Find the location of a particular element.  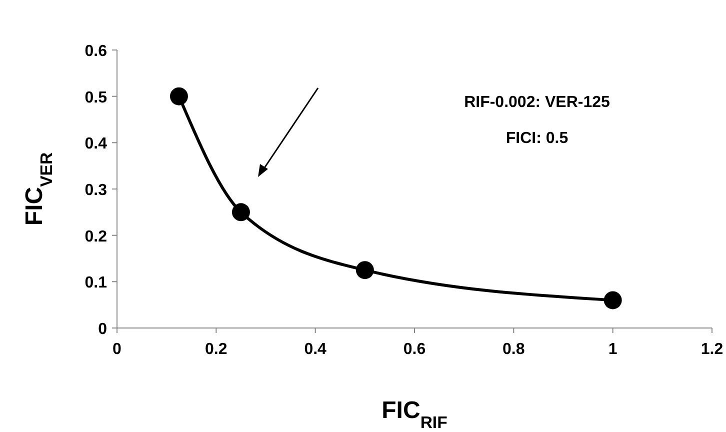

x-tick-label: 1.2 is located at coordinates (712, 349).